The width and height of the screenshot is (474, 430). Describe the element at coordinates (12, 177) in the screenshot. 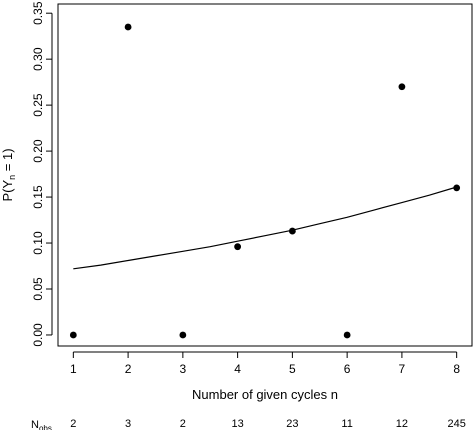

I see `y-axis-title-sub: n` at that location.